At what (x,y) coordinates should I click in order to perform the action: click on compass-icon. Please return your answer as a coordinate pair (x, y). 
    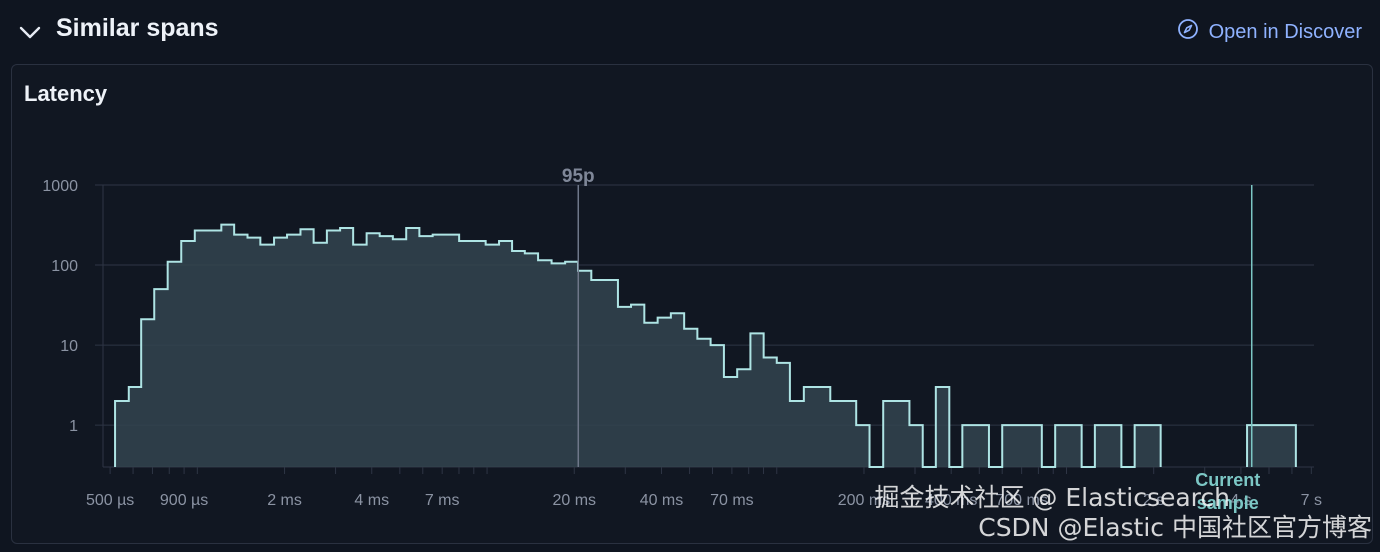
    Looking at the image, I should click on (1188, 32).